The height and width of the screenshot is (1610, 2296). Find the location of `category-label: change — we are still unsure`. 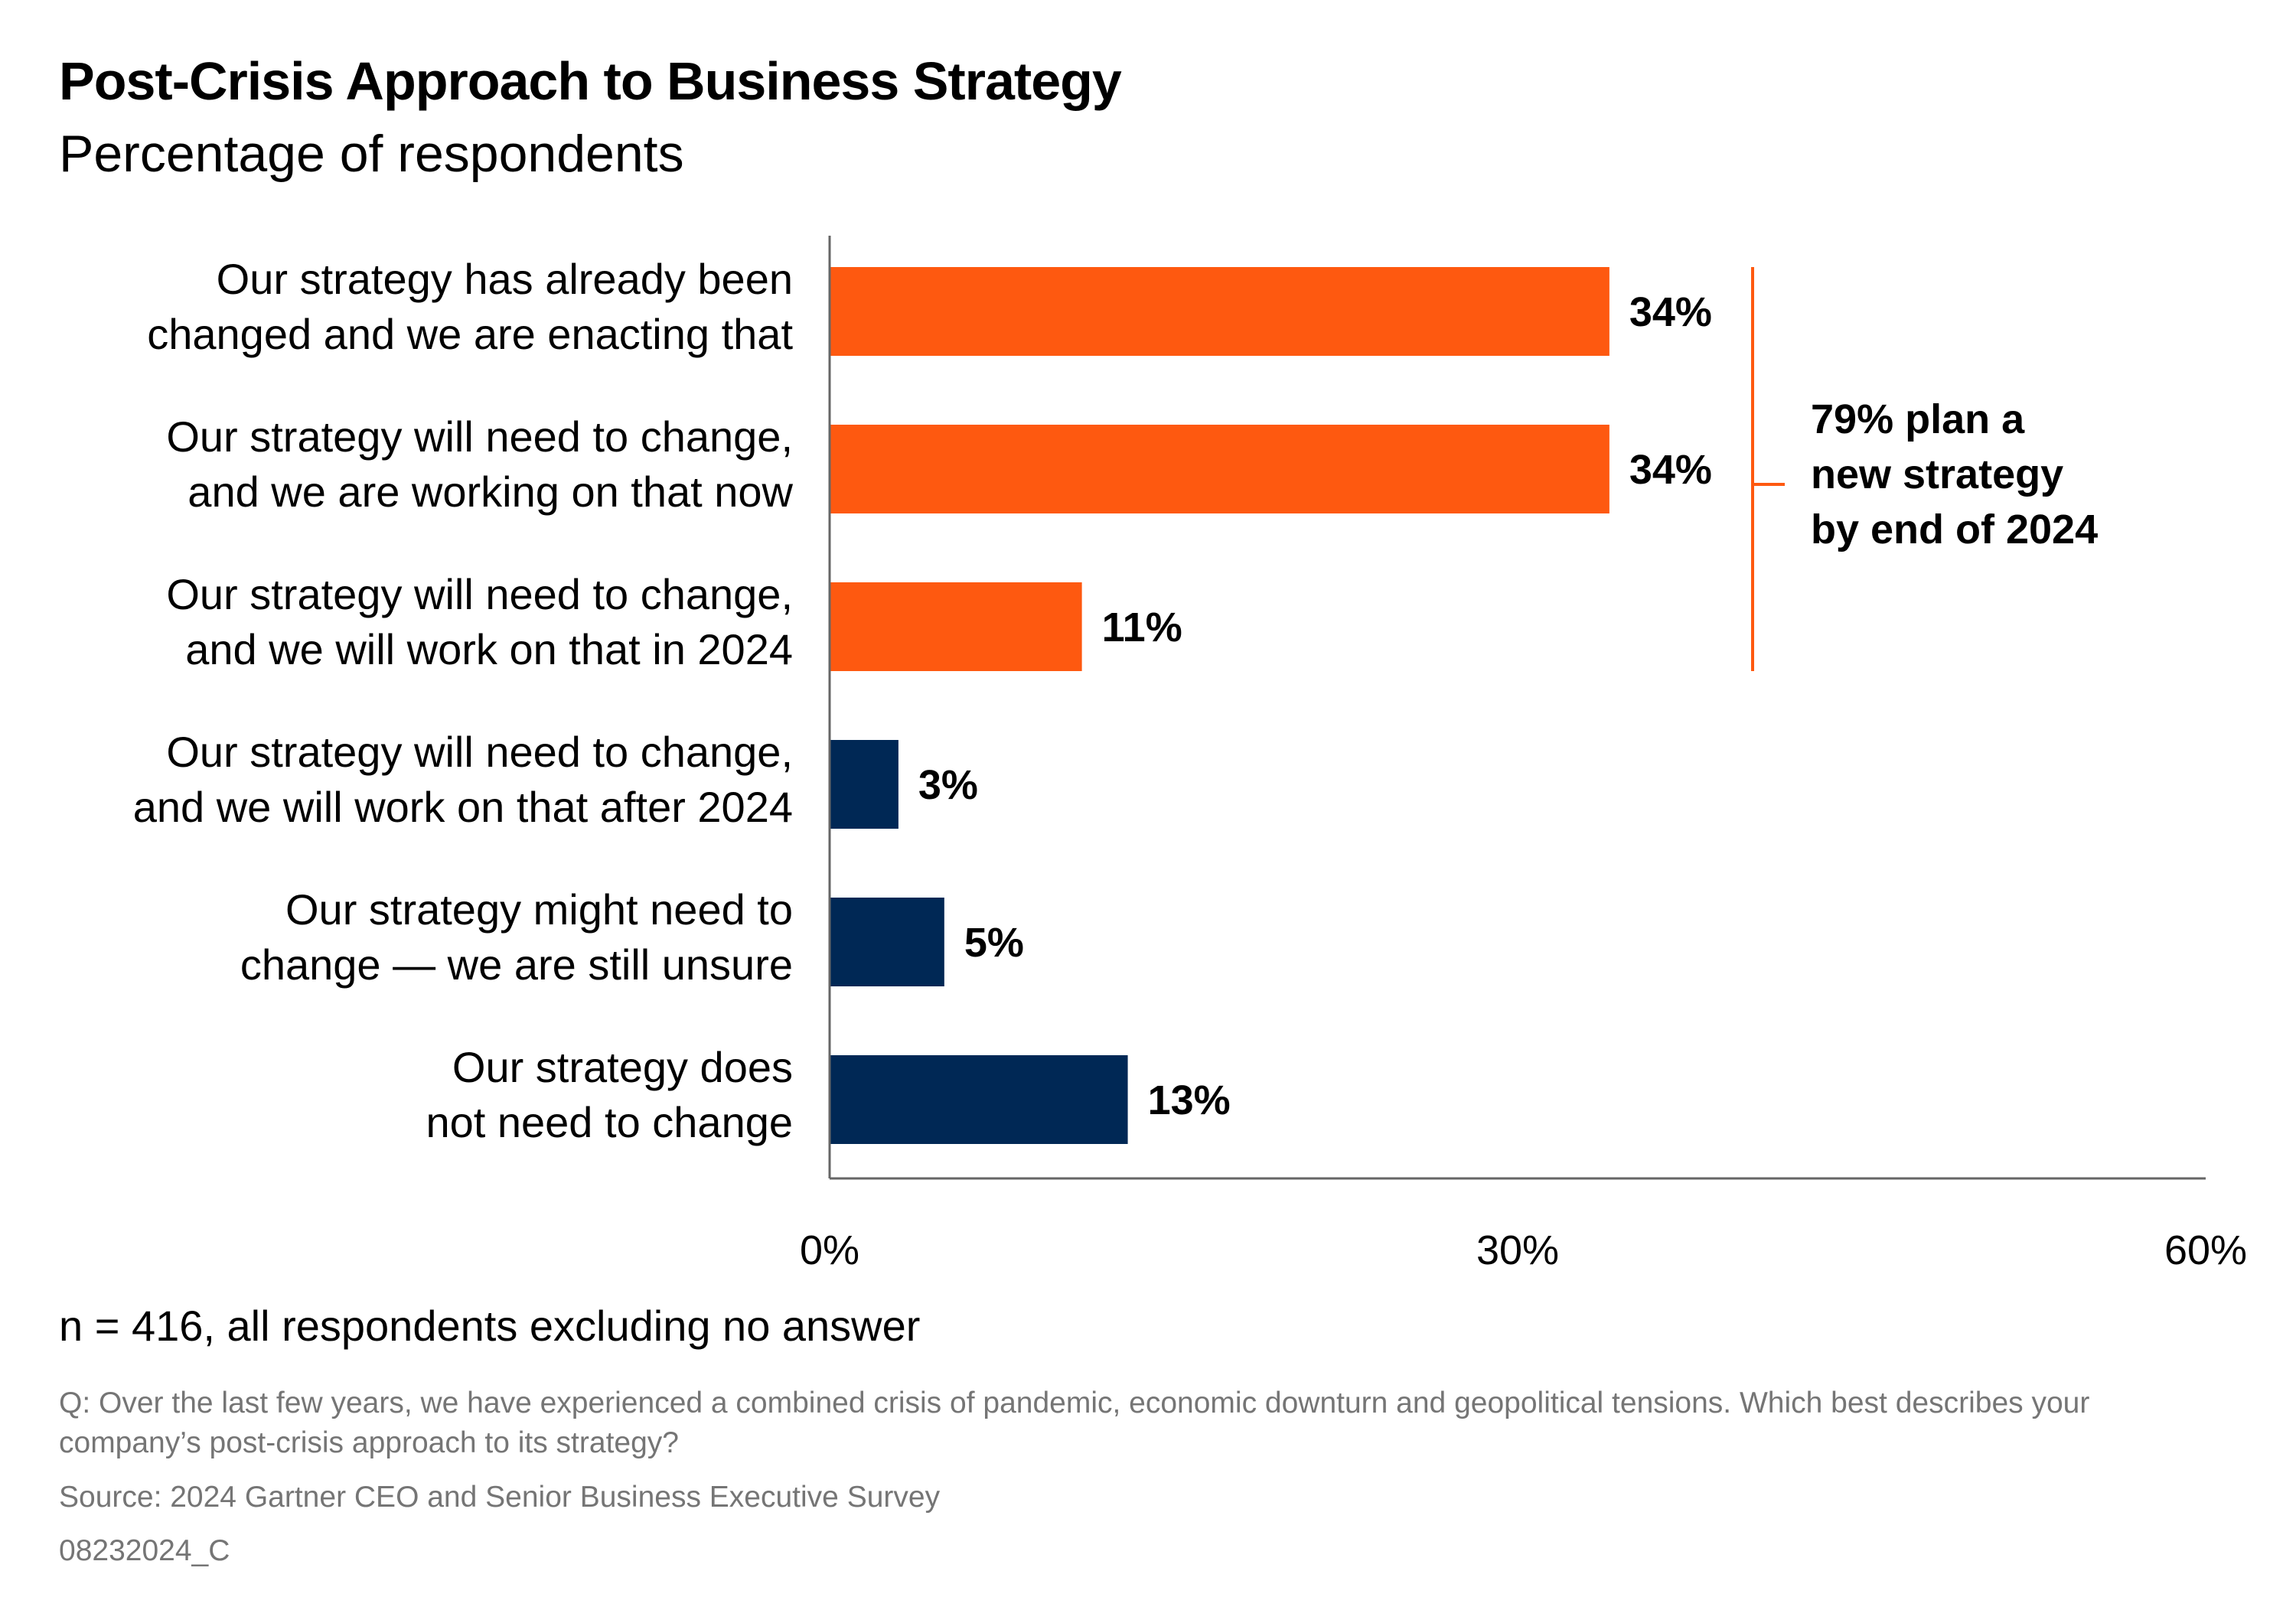

category-label: change — we are still unsure is located at coordinates (516, 965).